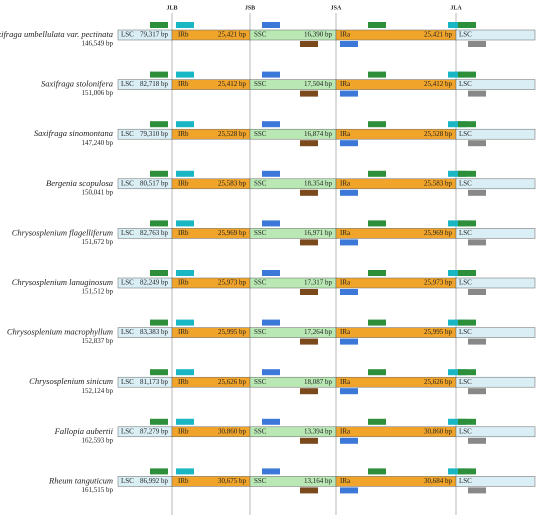  Describe the element at coordinates (438, 35) in the screenshot. I see `region-length: 25,421 bp` at that location.